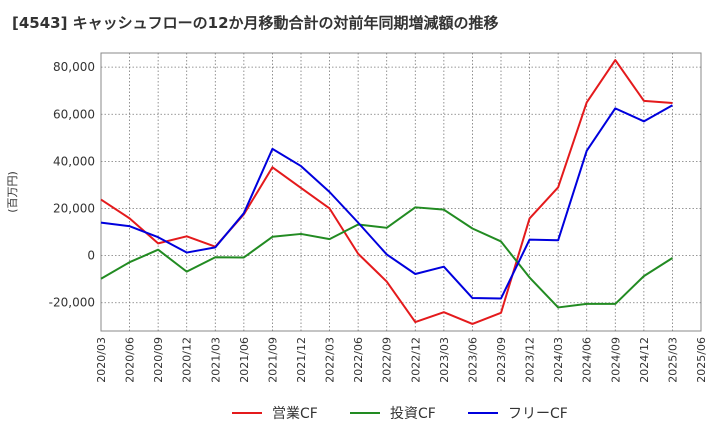  I want to click on y-tick-label: 20,000, so click(74, 208).